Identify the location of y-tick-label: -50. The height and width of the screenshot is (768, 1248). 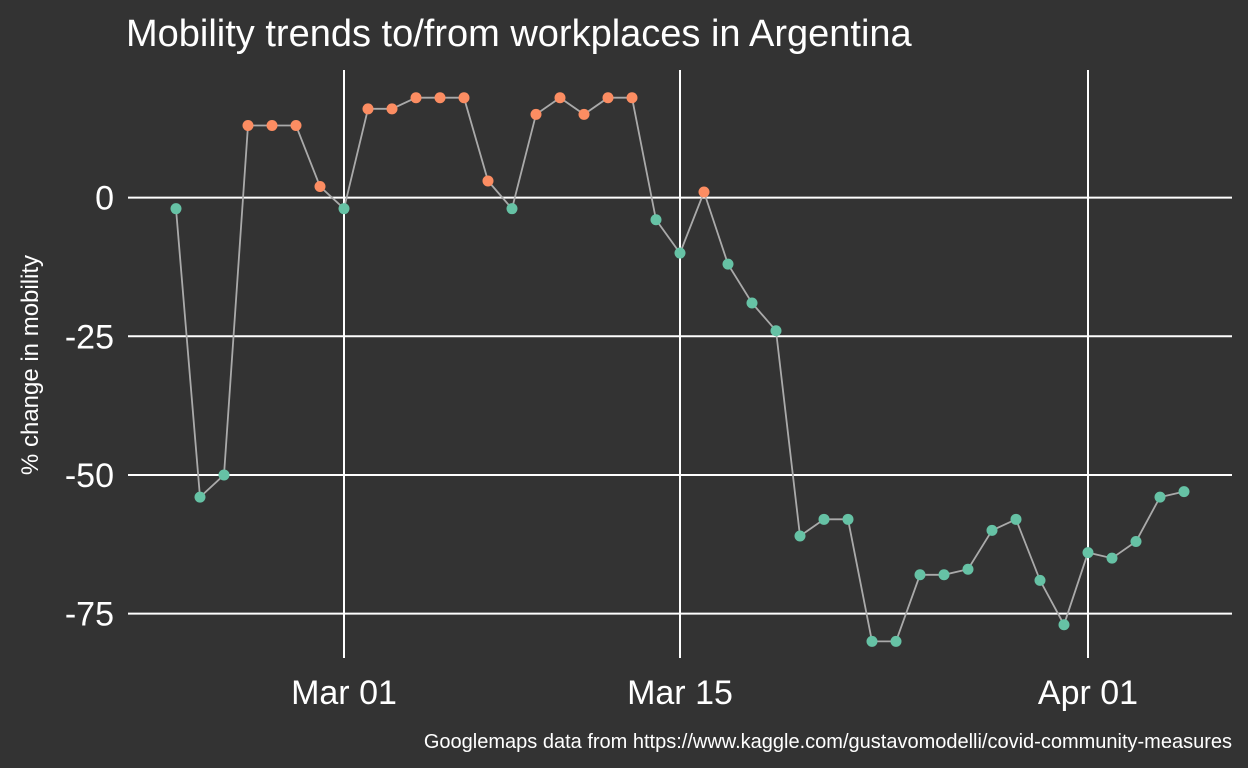
(89, 476).